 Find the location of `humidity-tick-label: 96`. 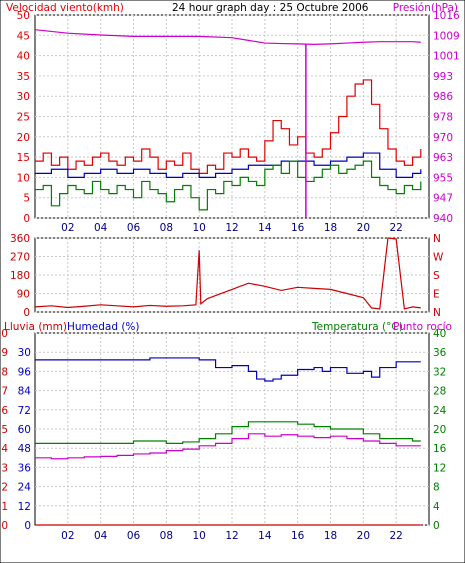

humidity-tick-label: 96 is located at coordinates (25, 372).